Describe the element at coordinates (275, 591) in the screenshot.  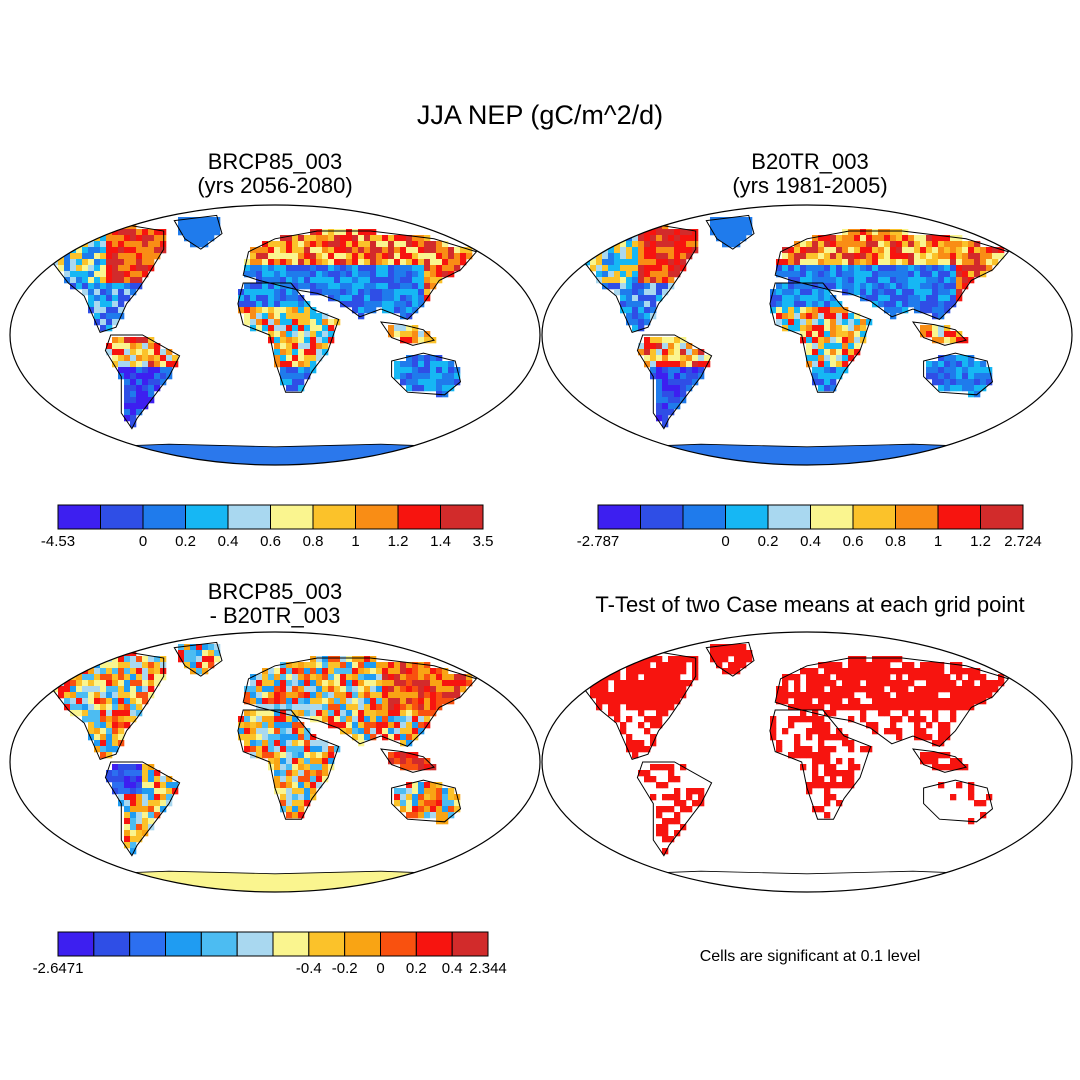
I see `panel3-name: BRCP85_003` at that location.